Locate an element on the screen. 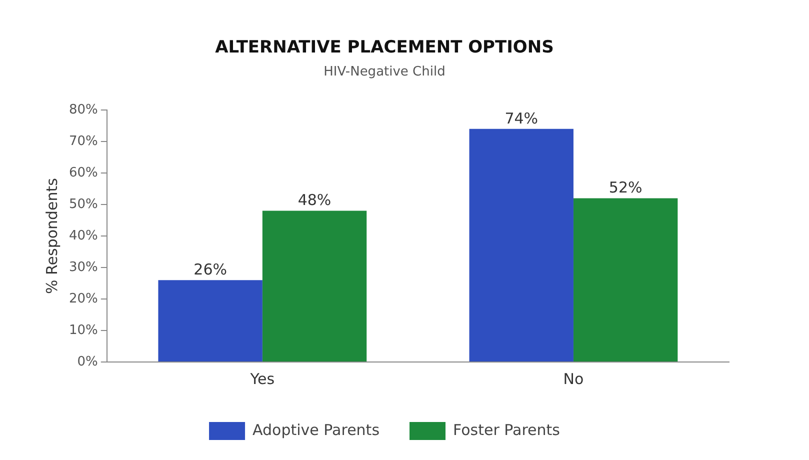 Image resolution: width=809 pixels, height=460 pixels. data-label: 26% is located at coordinates (210, 269).